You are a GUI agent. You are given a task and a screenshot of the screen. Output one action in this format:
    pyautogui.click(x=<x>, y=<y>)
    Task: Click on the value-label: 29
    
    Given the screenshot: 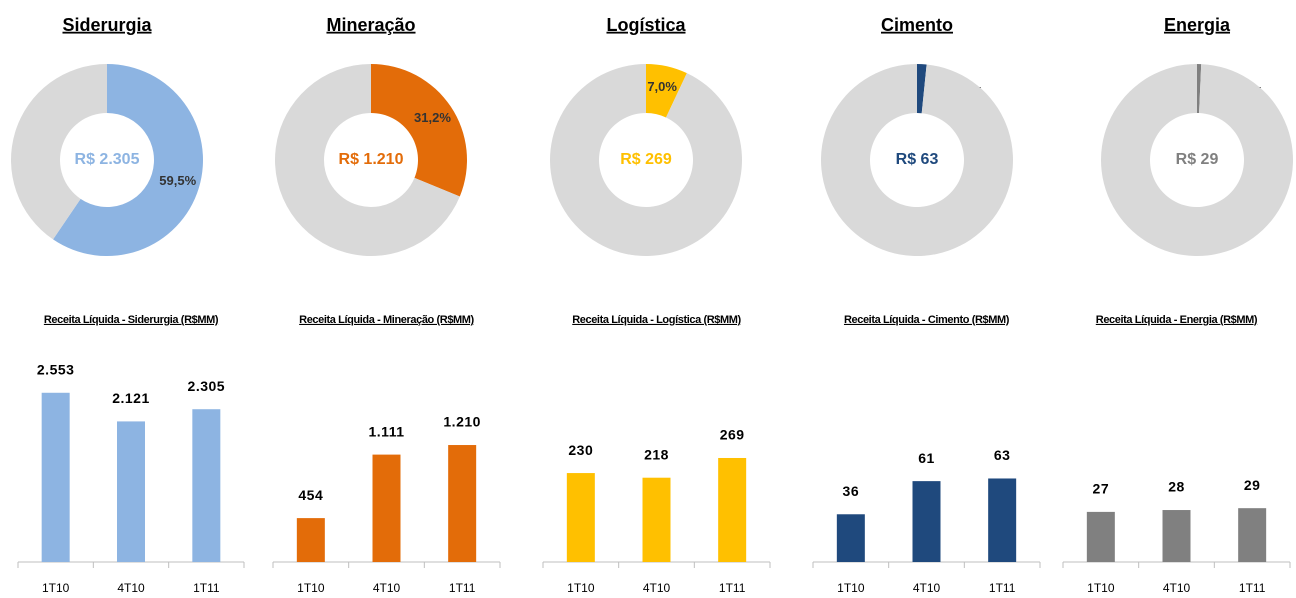 What is the action you would take?
    pyautogui.click(x=1252, y=485)
    